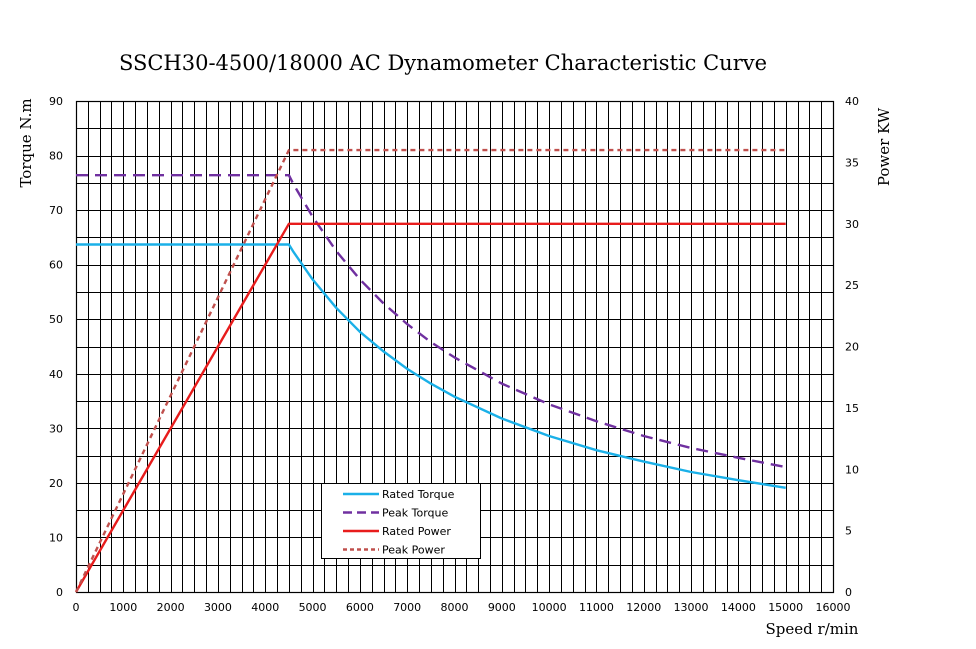 This screenshot has height=649, width=976. What do you see at coordinates (418, 494) in the screenshot?
I see `legend-label-rated-torque: Rated Torque` at bounding box center [418, 494].